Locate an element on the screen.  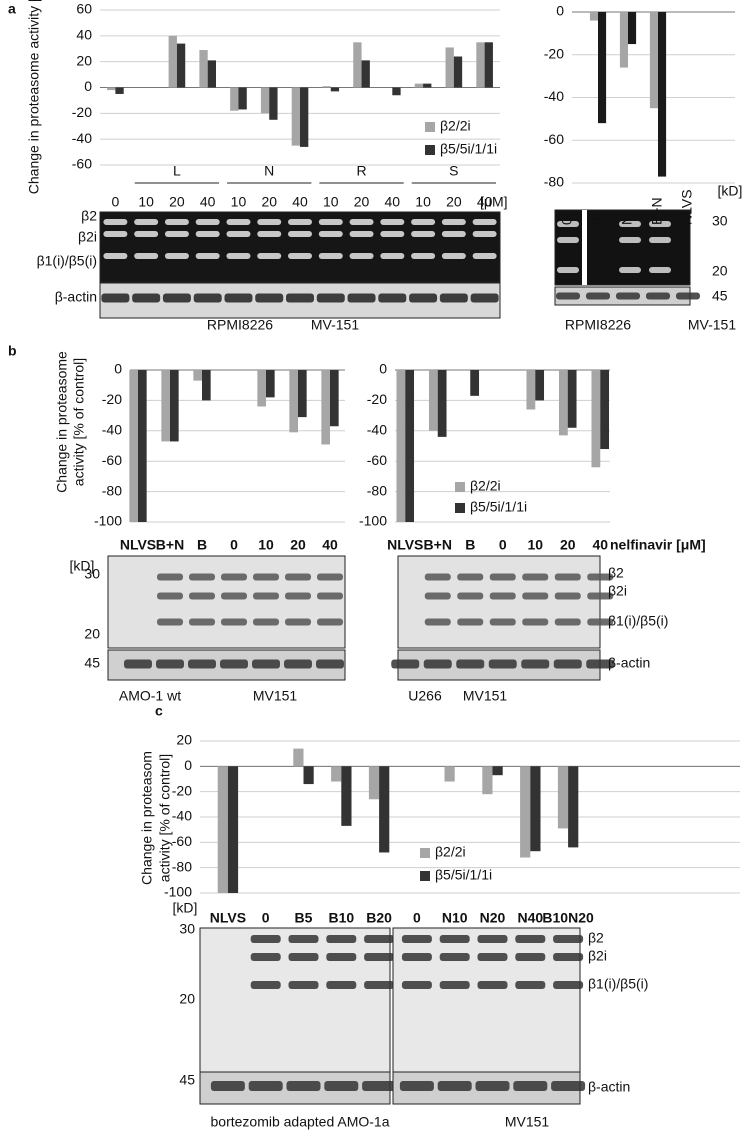
x-tick-label: B is located at coordinates (470, 545).